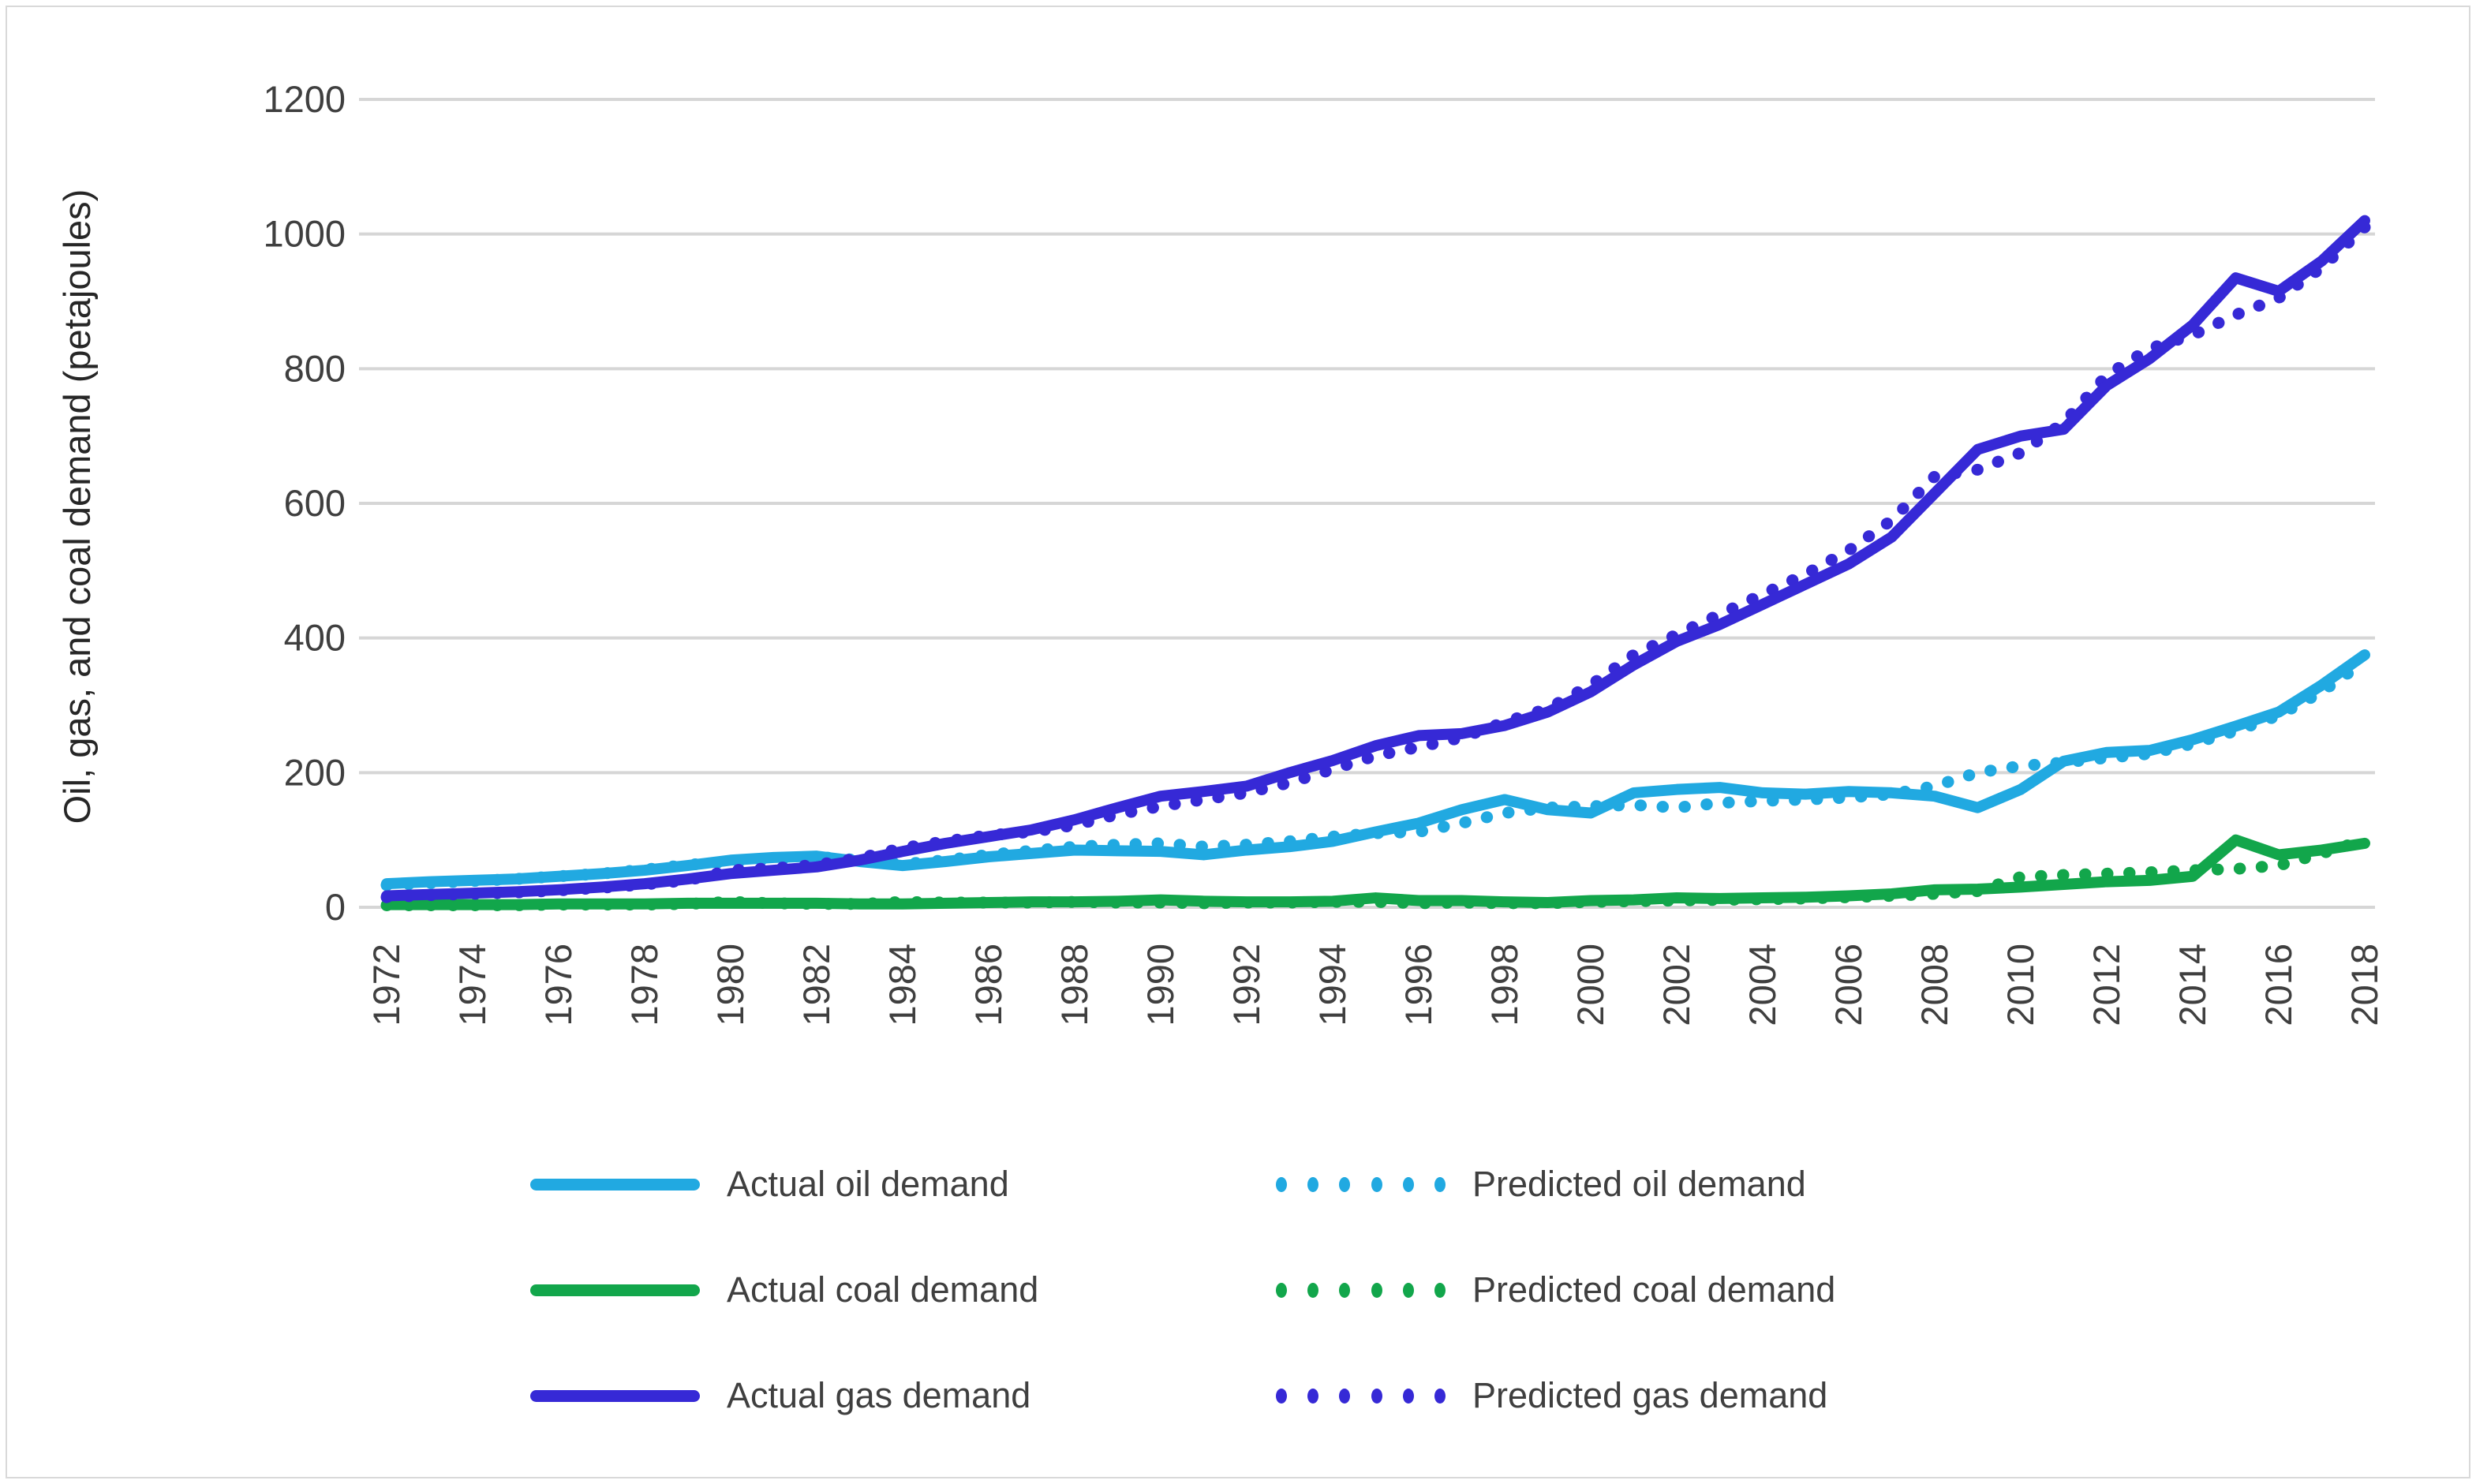 This screenshot has height=1484, width=2476. I want to click on predicted-coal-swatch, so click(1361, 1290).